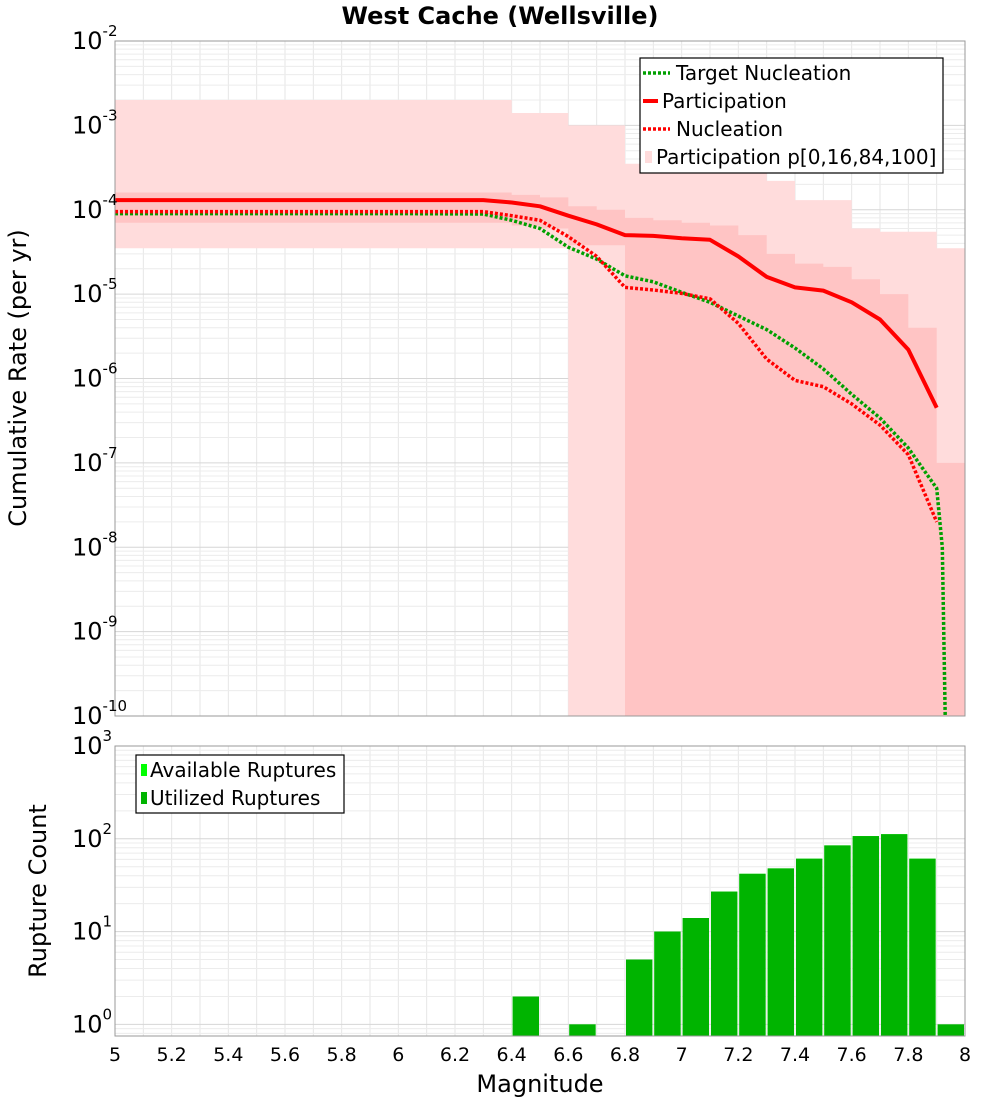  I want to click on y-tick-label: 10¹, so click(92, 929).